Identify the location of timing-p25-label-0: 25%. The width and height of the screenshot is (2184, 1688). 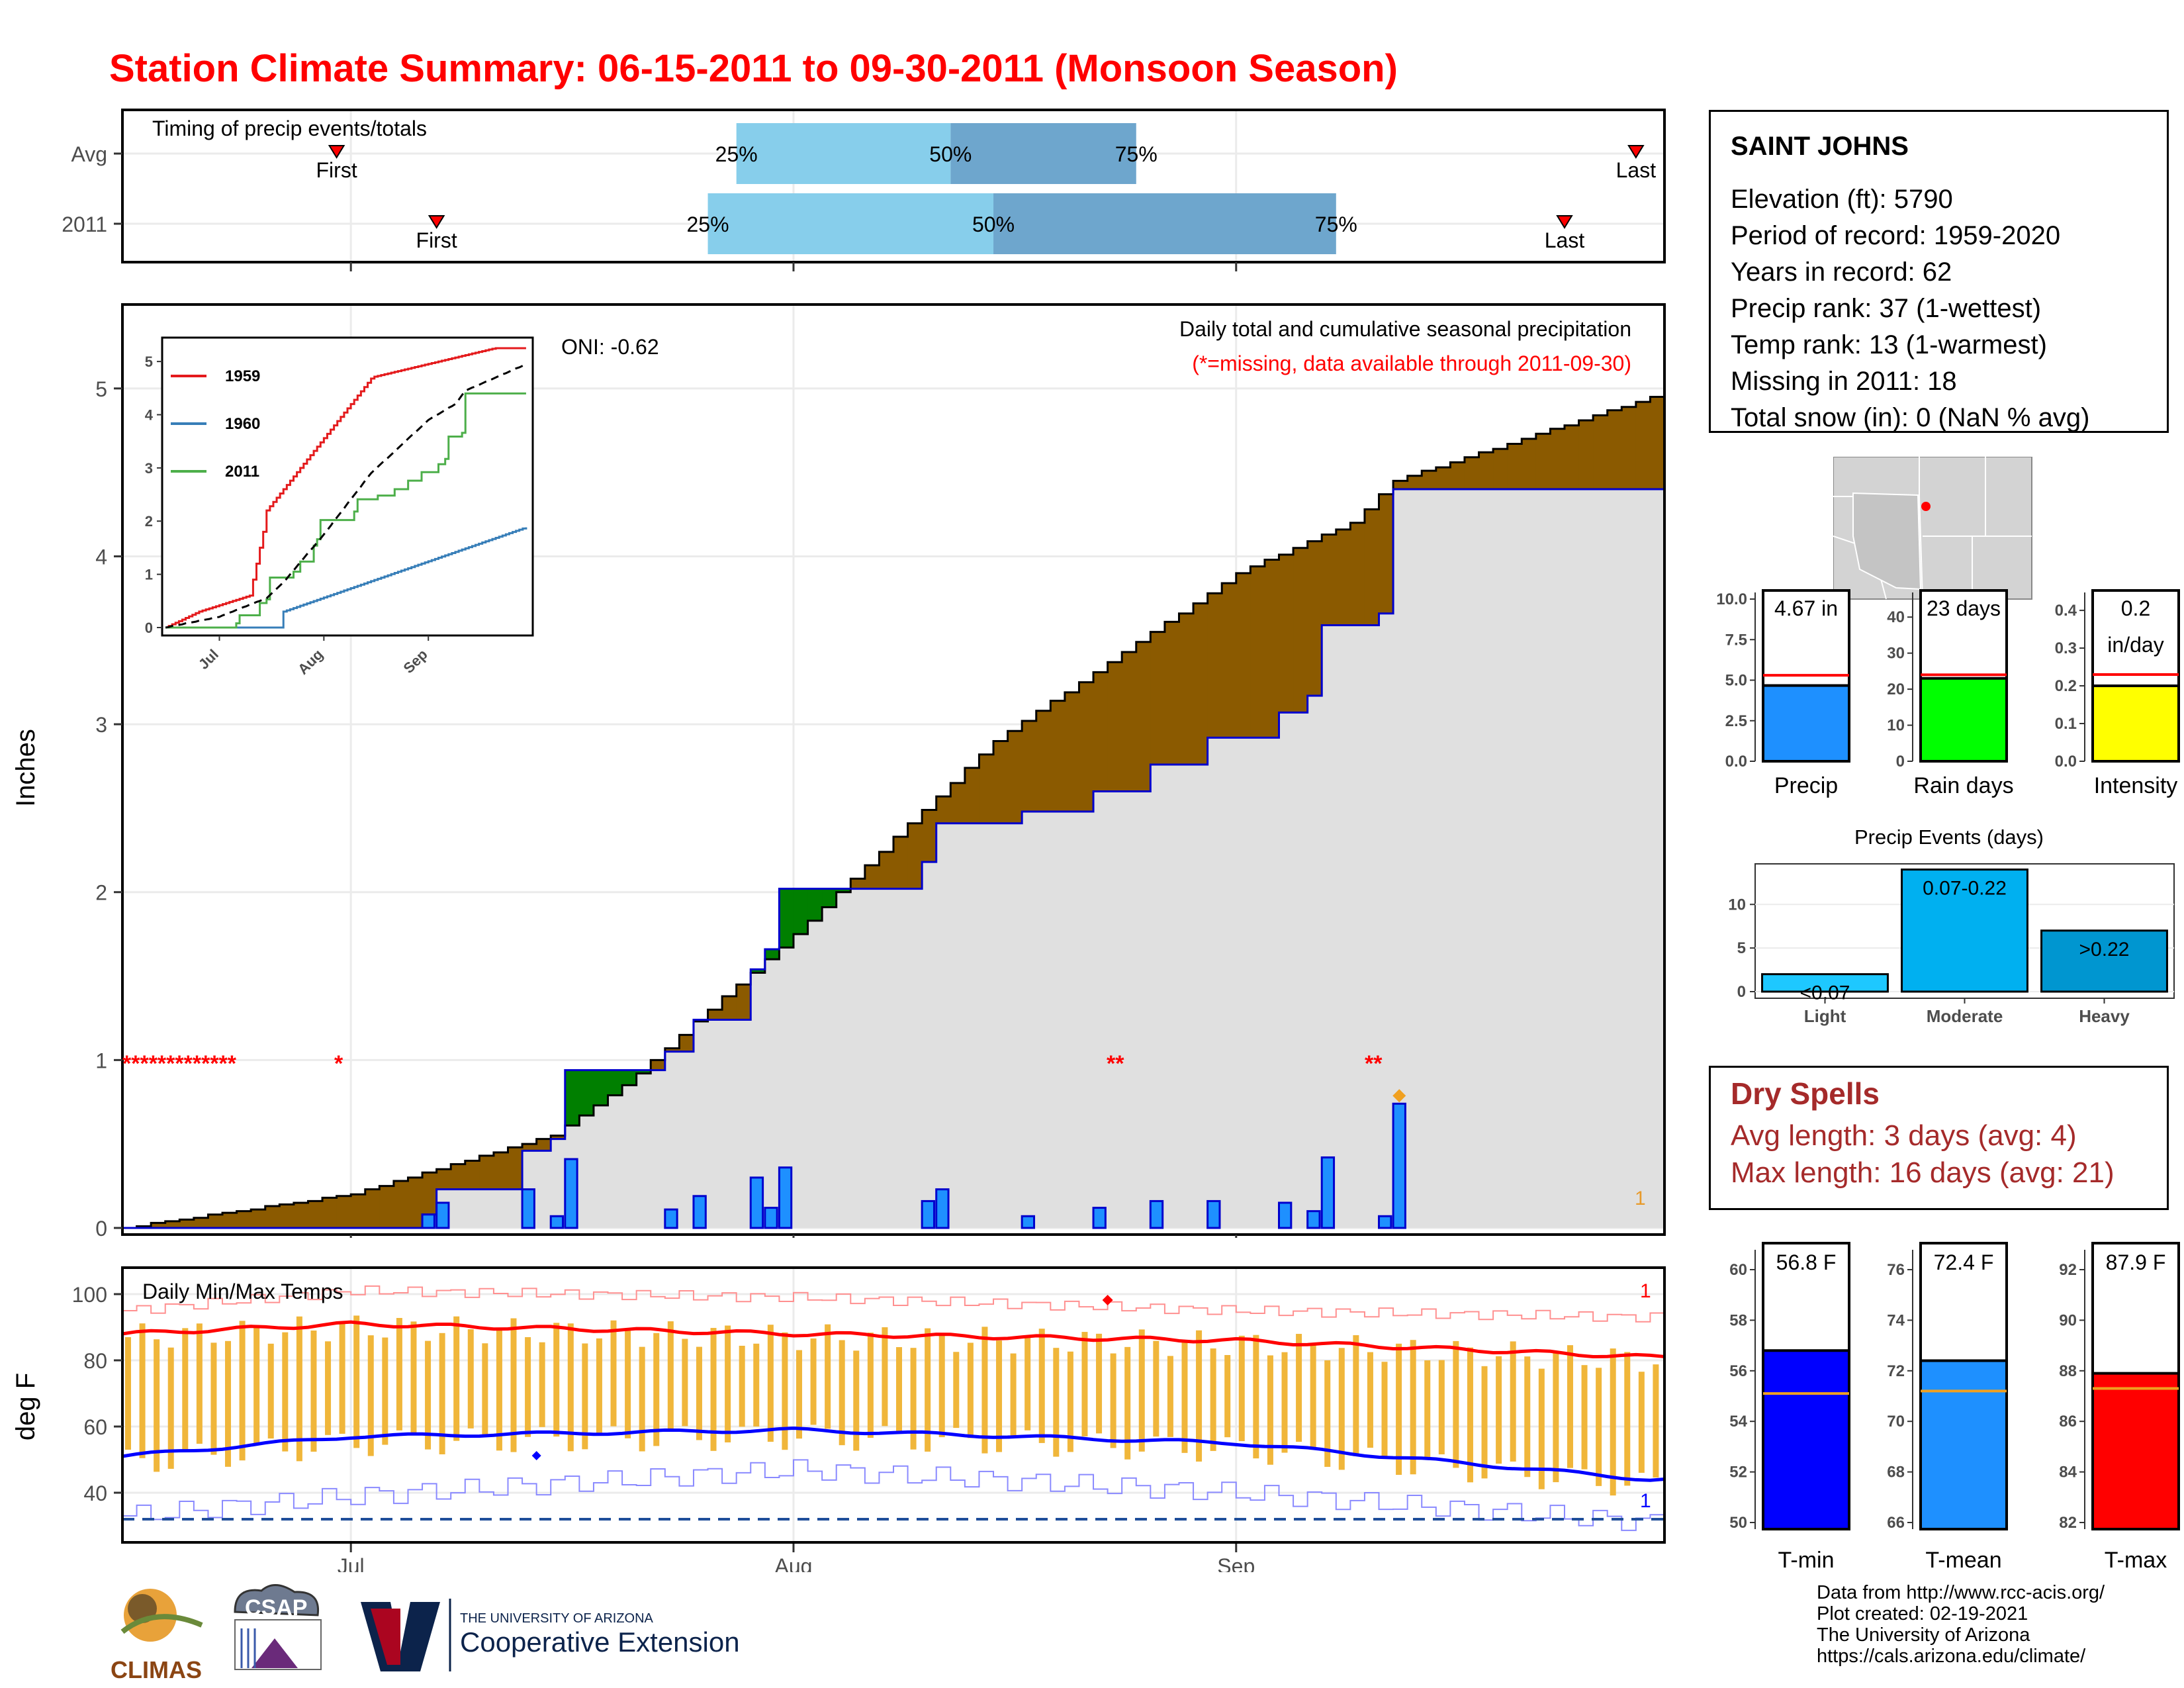
(736, 154).